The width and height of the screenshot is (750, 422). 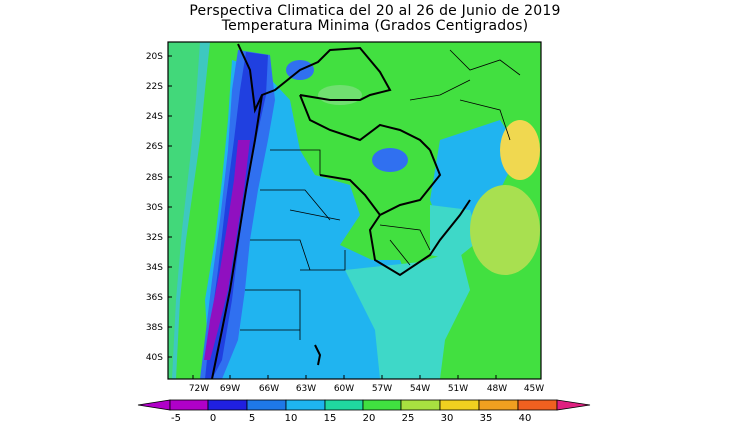 I want to click on lat-label: 34S, so click(x=154, y=268).